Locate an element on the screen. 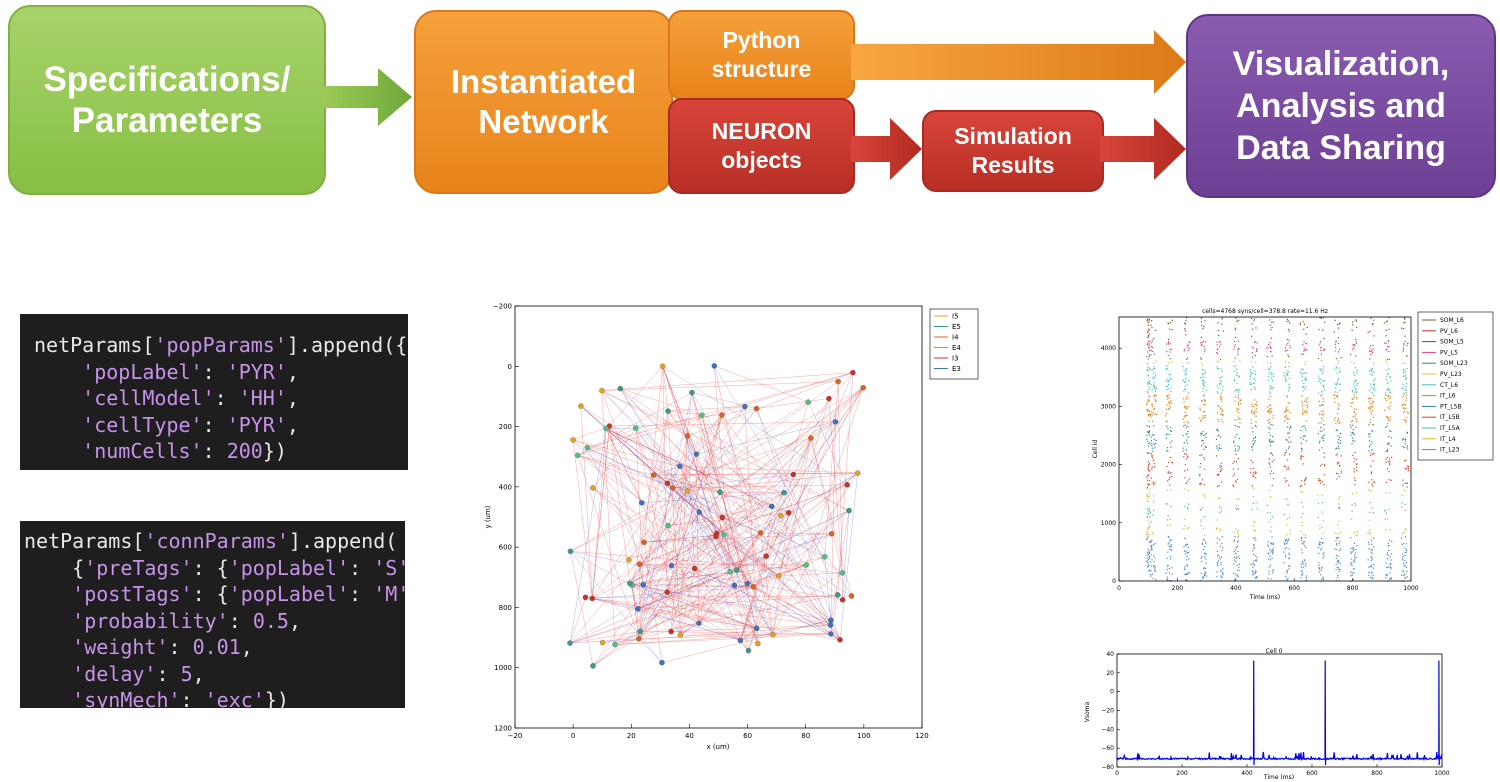 This screenshot has height=782, width=1500. raster-title: cells=4768 syns/cell=378.8 rate=11.6 Hz is located at coordinates (1265, 311).